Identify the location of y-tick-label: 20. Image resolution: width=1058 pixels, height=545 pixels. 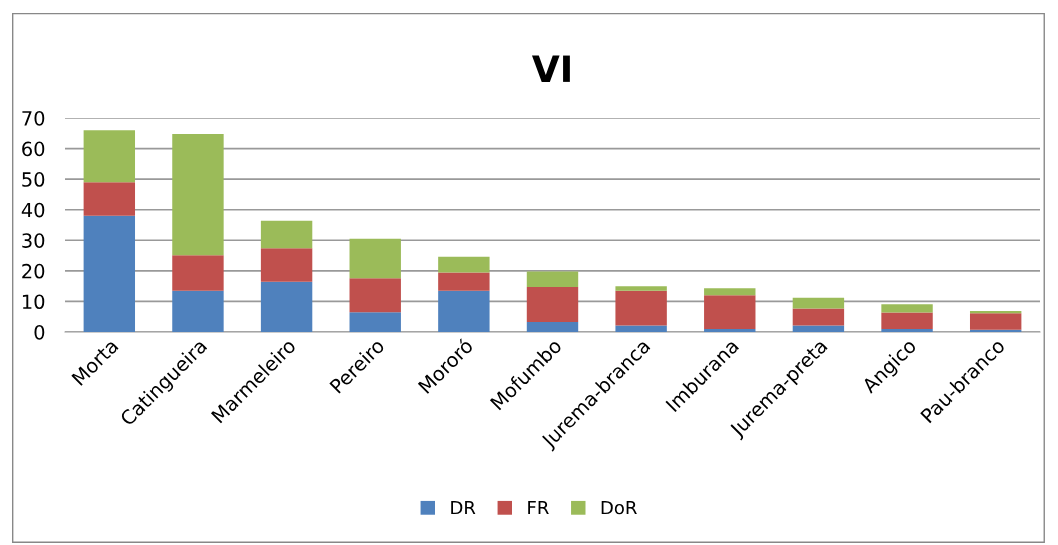
(33, 271).